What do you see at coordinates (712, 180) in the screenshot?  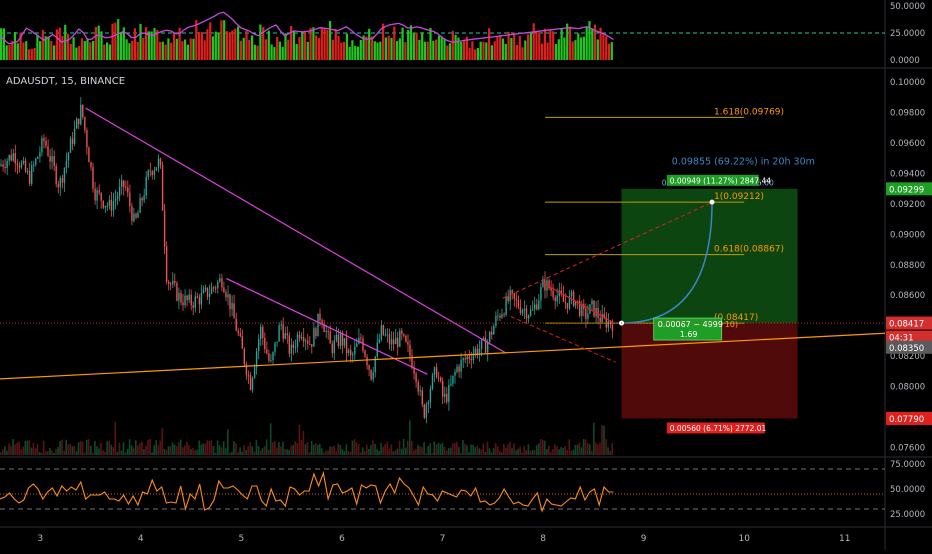 I see `target-label-box` at bounding box center [712, 180].